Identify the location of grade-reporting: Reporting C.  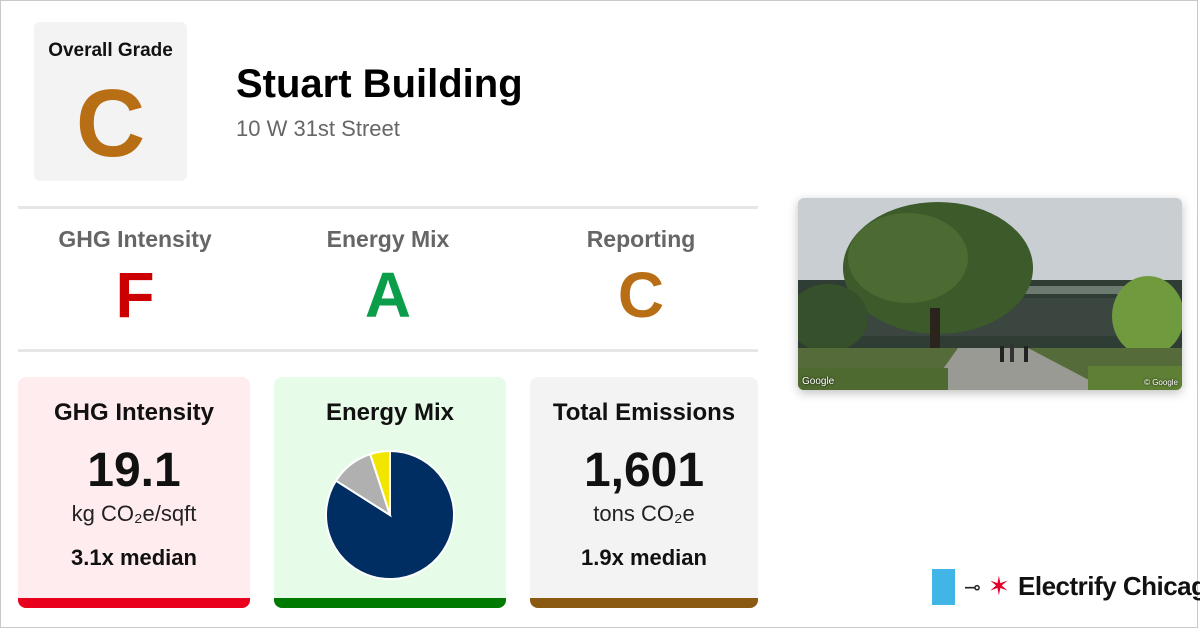
(641, 278).